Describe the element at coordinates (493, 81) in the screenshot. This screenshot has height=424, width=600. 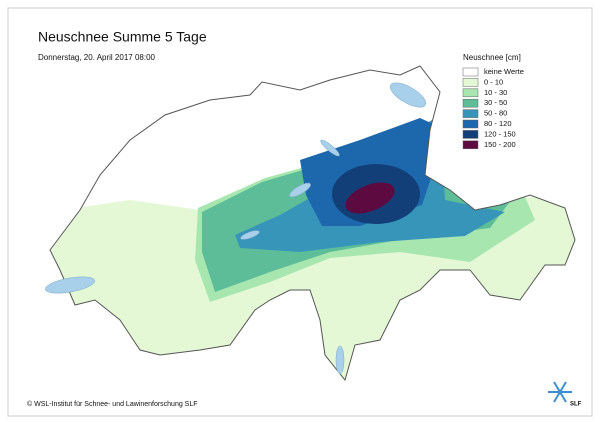
I see `legend-label: 0 - 10` at that location.